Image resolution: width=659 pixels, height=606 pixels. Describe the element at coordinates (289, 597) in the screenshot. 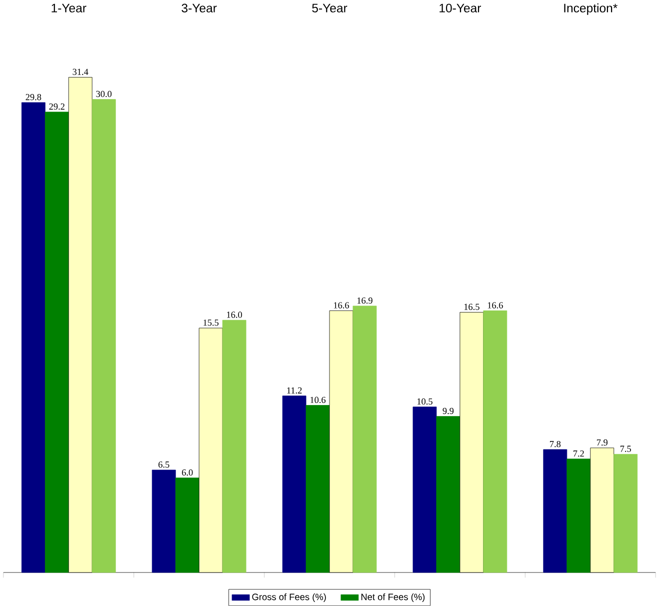

I see `legend-label: Gross of Fees (%)` at that location.